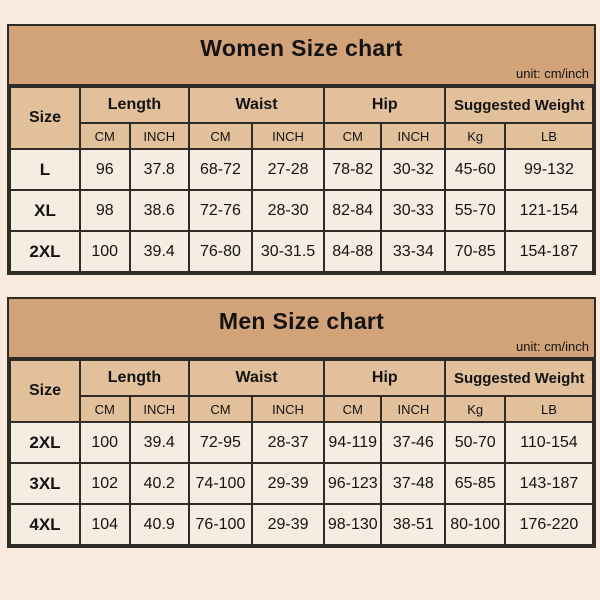  What do you see at coordinates (549, 136) in the screenshot?
I see `women-subheader-lb: LB` at bounding box center [549, 136].